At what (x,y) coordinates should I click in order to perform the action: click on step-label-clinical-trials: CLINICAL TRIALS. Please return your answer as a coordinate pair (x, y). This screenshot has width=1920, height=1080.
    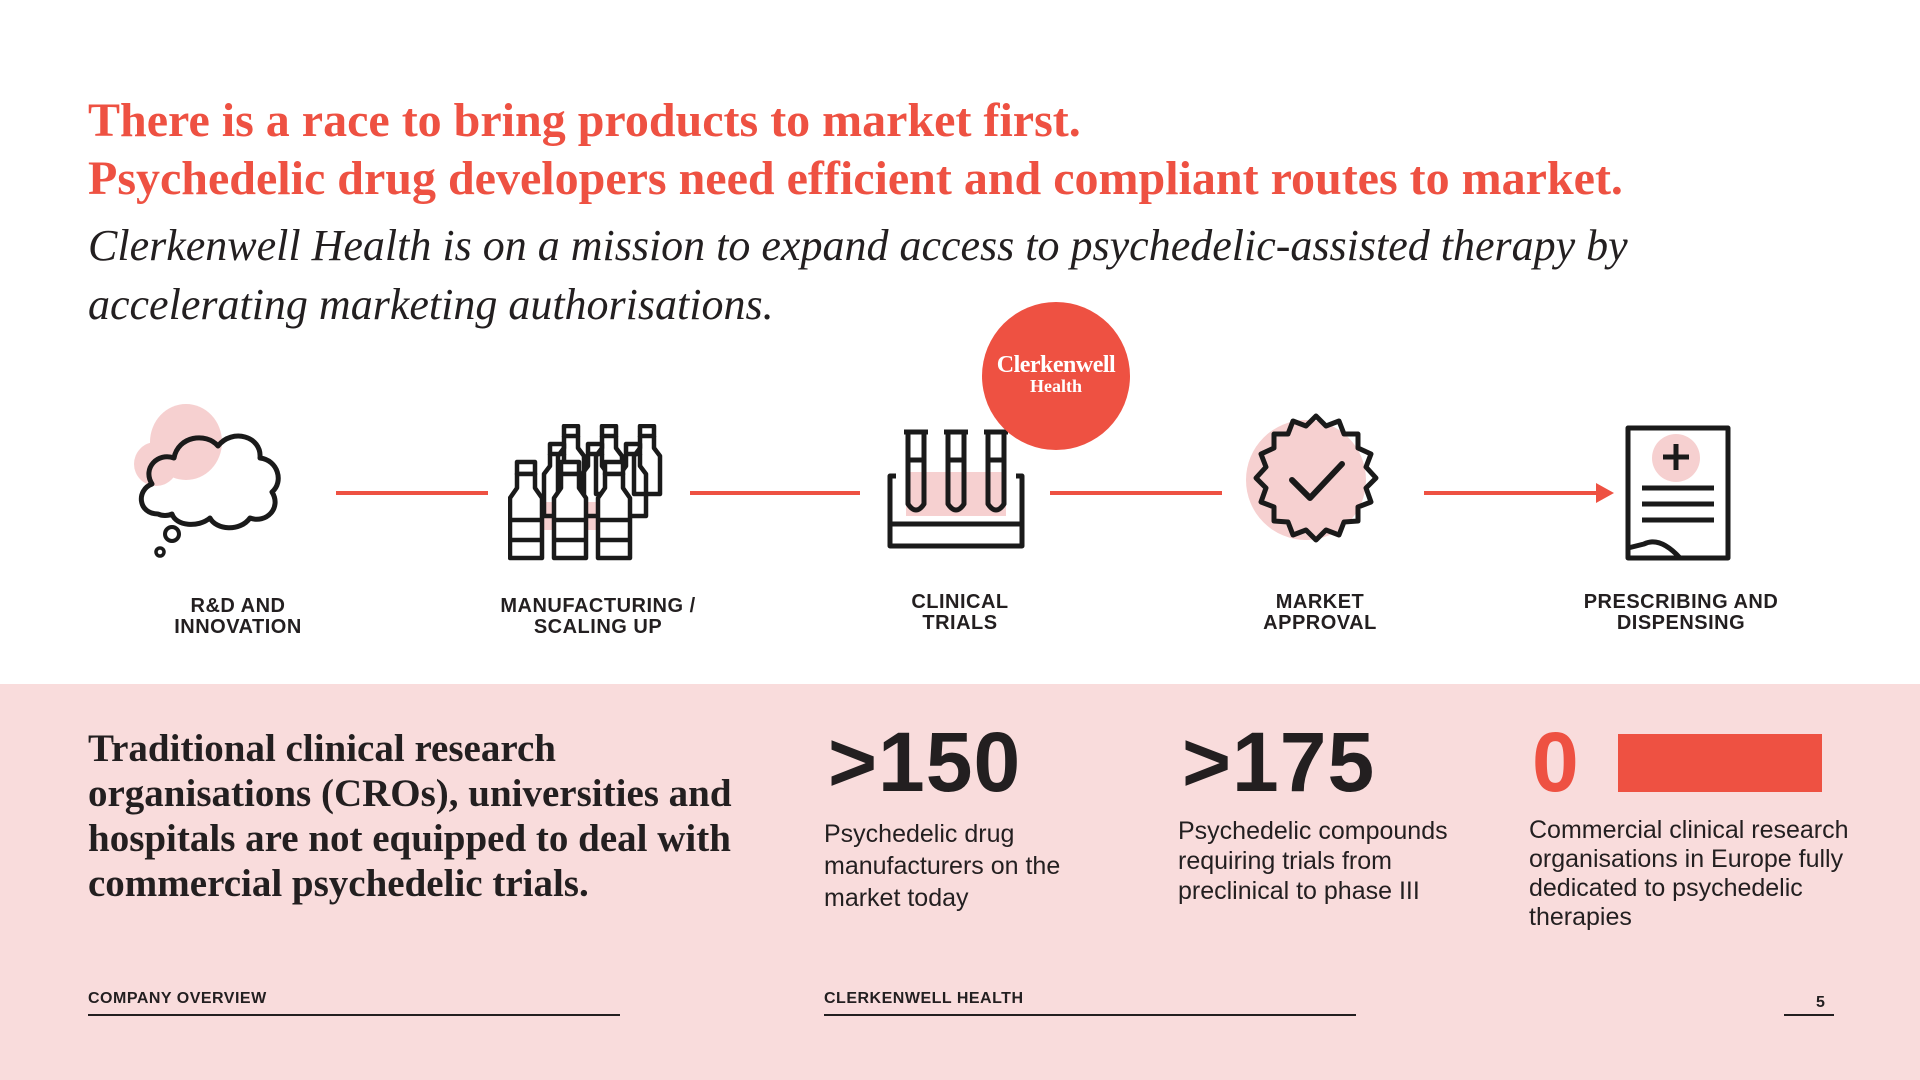
    Looking at the image, I should click on (960, 613).